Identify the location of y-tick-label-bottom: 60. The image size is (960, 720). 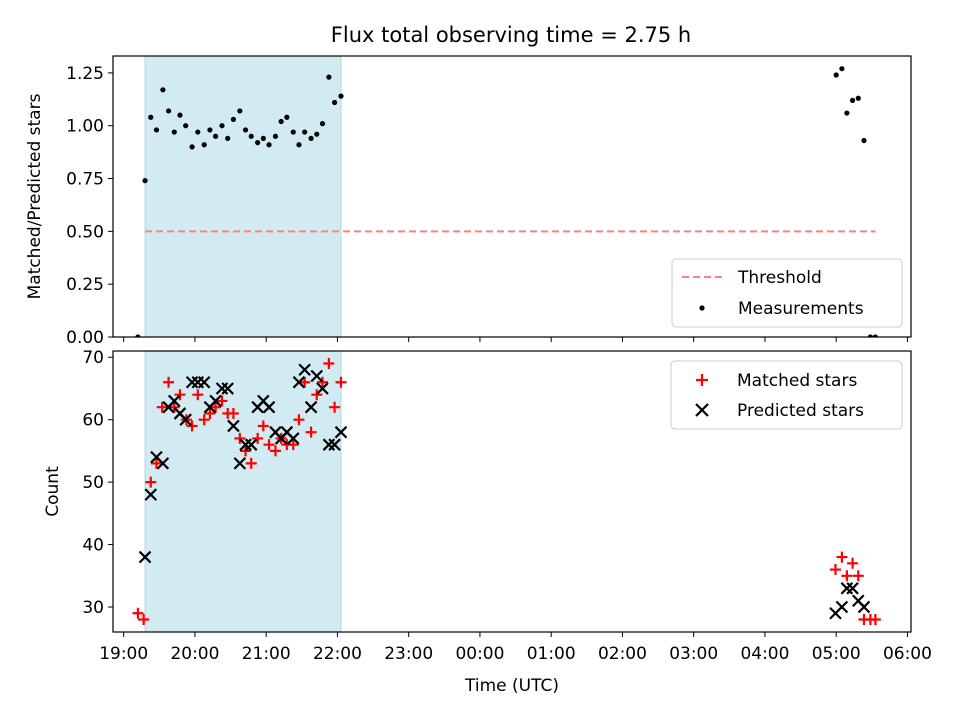
(93, 421).